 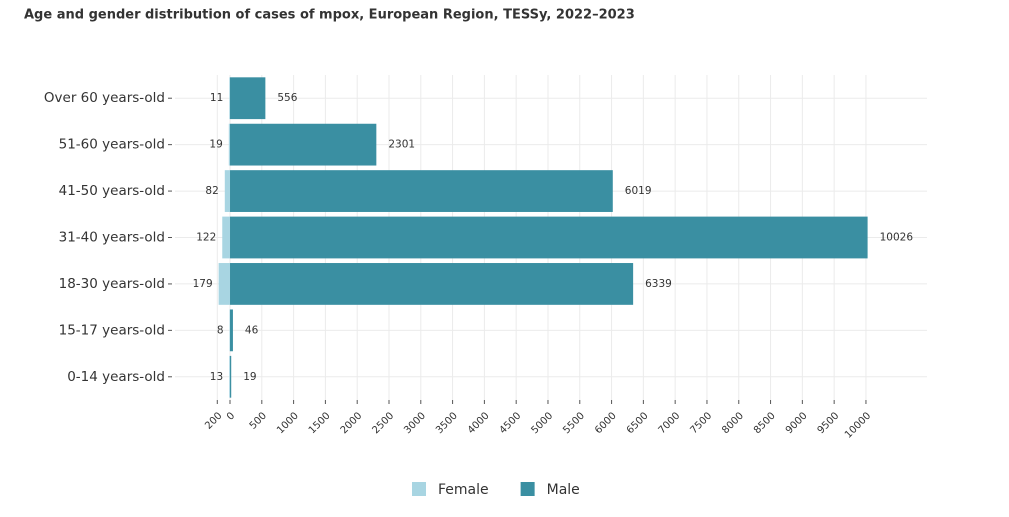 What do you see at coordinates (670, 423) in the screenshot?
I see `x-tick-label: 7000` at bounding box center [670, 423].